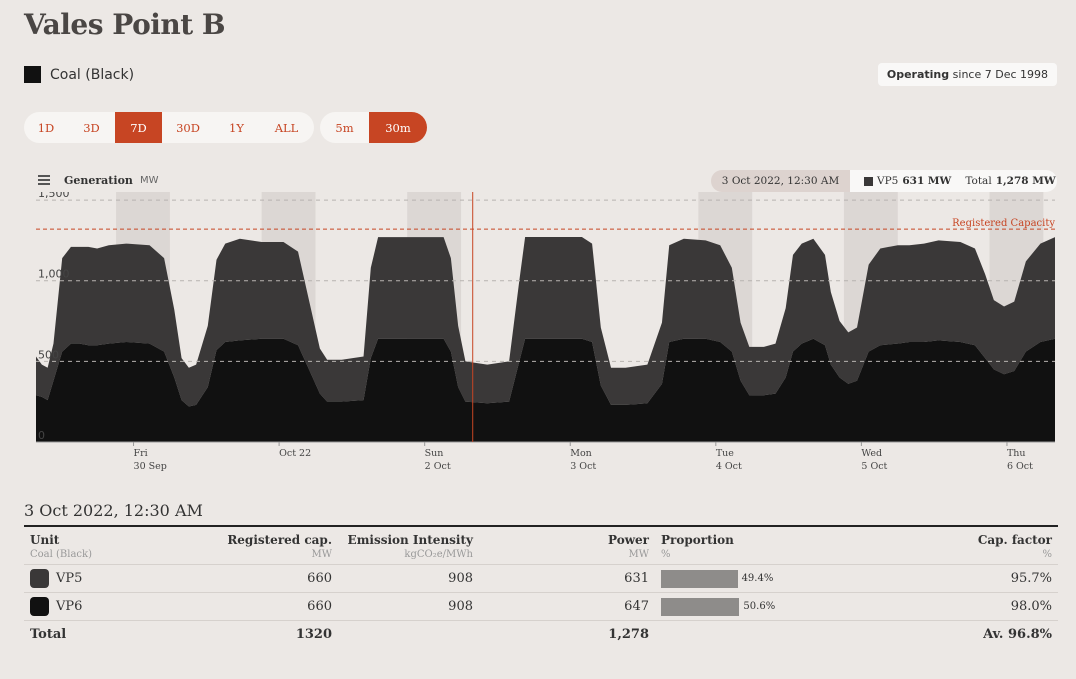  I want to click on proportion-value: 50.6%, so click(759, 606).